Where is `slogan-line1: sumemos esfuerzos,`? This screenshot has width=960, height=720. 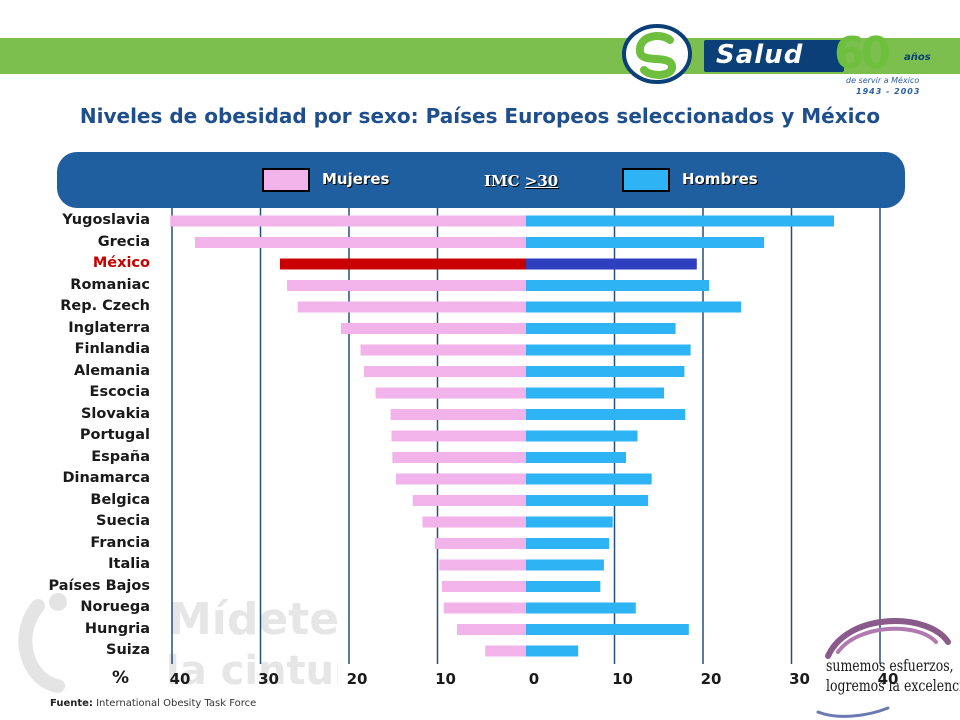
slogan-line1: sumemos esfuerzos, is located at coordinates (890, 665).